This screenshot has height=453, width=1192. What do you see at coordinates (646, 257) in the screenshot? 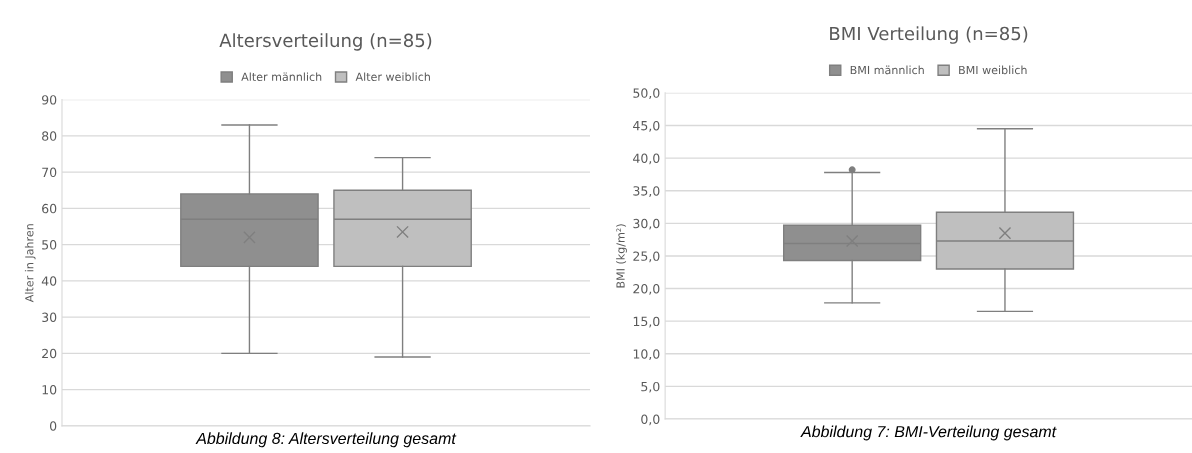
I see `y-tick-label: 25,0` at bounding box center [646, 257].